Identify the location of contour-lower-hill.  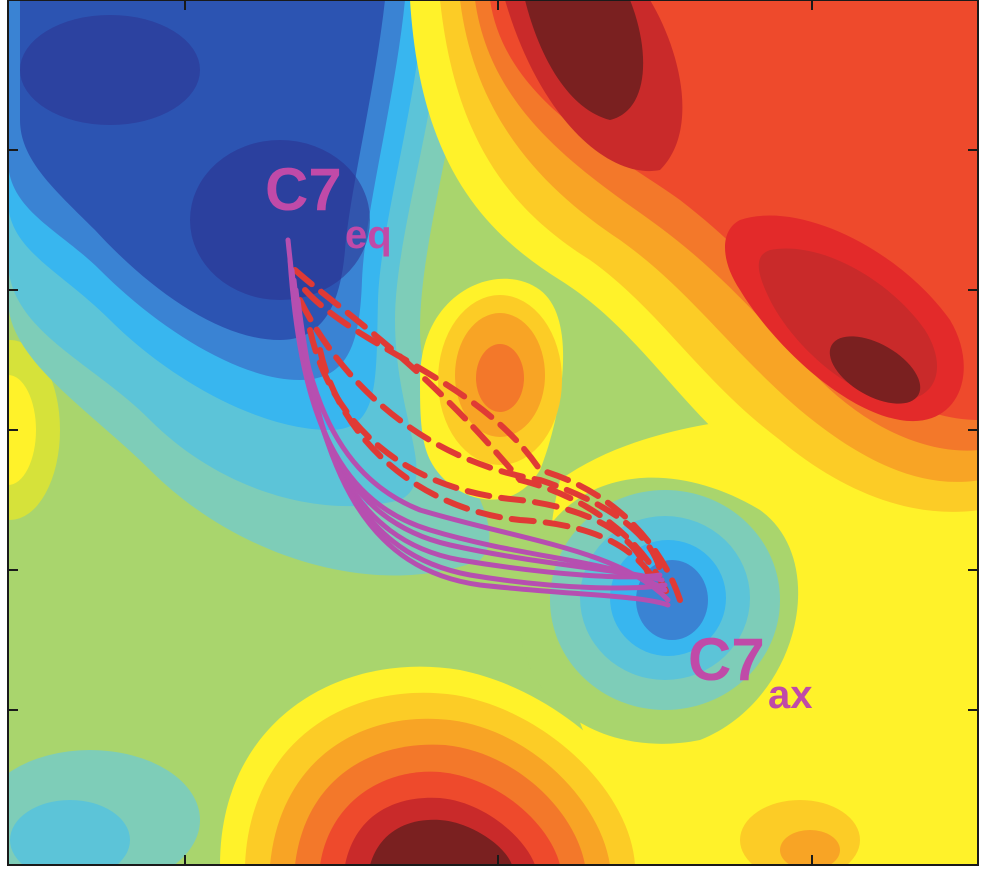
(440, 765).